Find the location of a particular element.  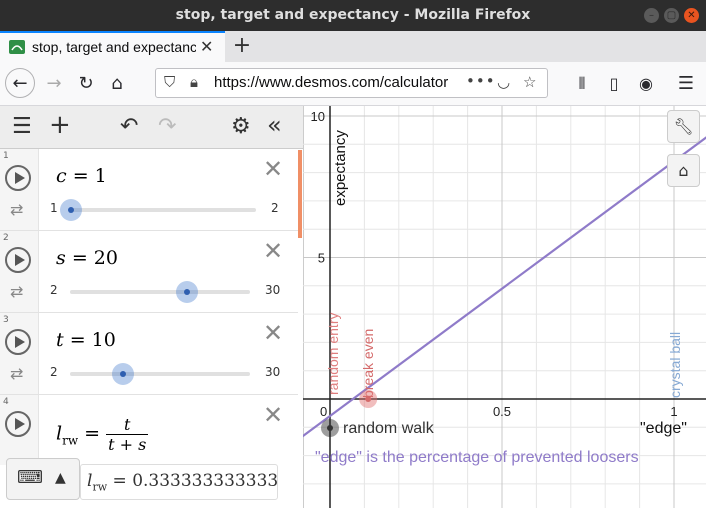

y-tick-label: 5 is located at coordinates (321, 258).